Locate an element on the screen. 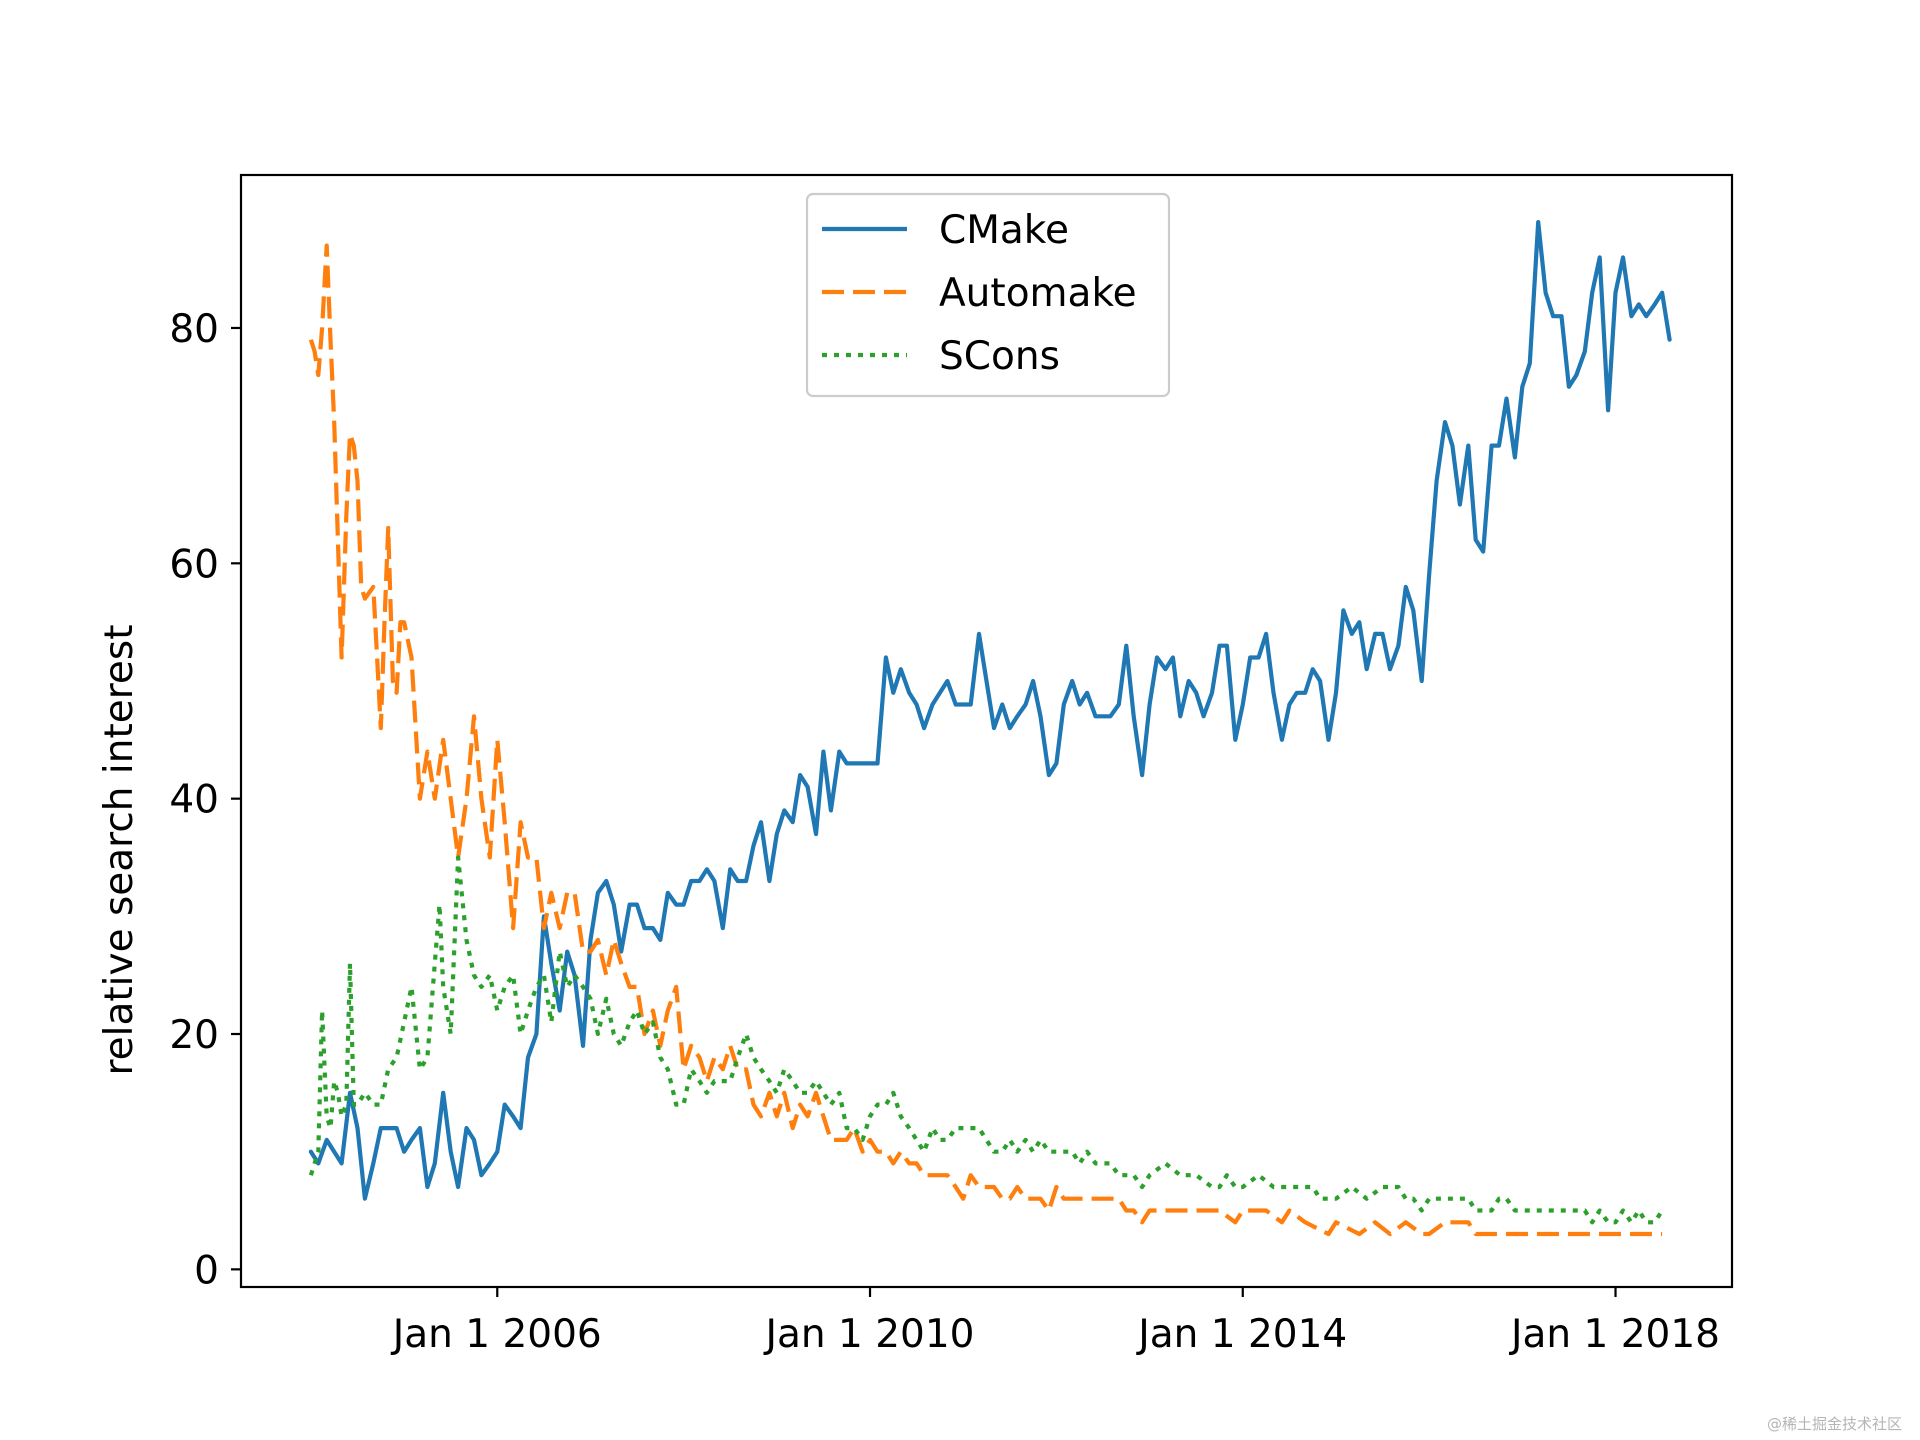 The image size is (1920, 1440). x-axis: Jan 1 2006 Jan 1 2010 Jan 1 2014 Jan 1 2018 is located at coordinates (1055, 1322).